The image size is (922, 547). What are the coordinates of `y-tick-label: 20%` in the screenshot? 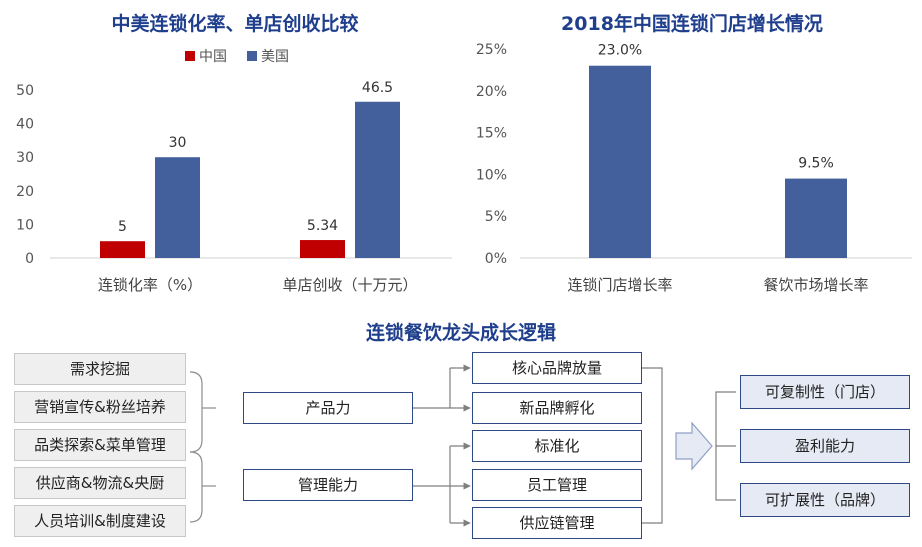 It's located at (491, 92).